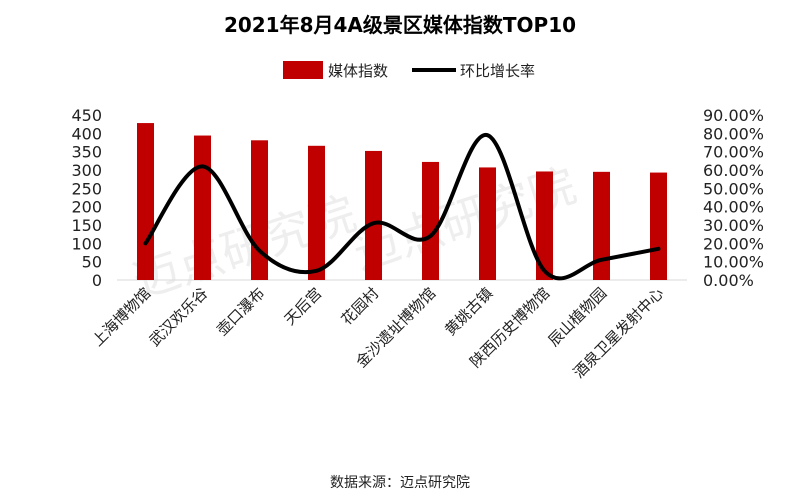 This screenshot has height=501, width=800. Describe the element at coordinates (733, 170) in the screenshot. I see `y-right-tick-label: 60.00%` at that location.